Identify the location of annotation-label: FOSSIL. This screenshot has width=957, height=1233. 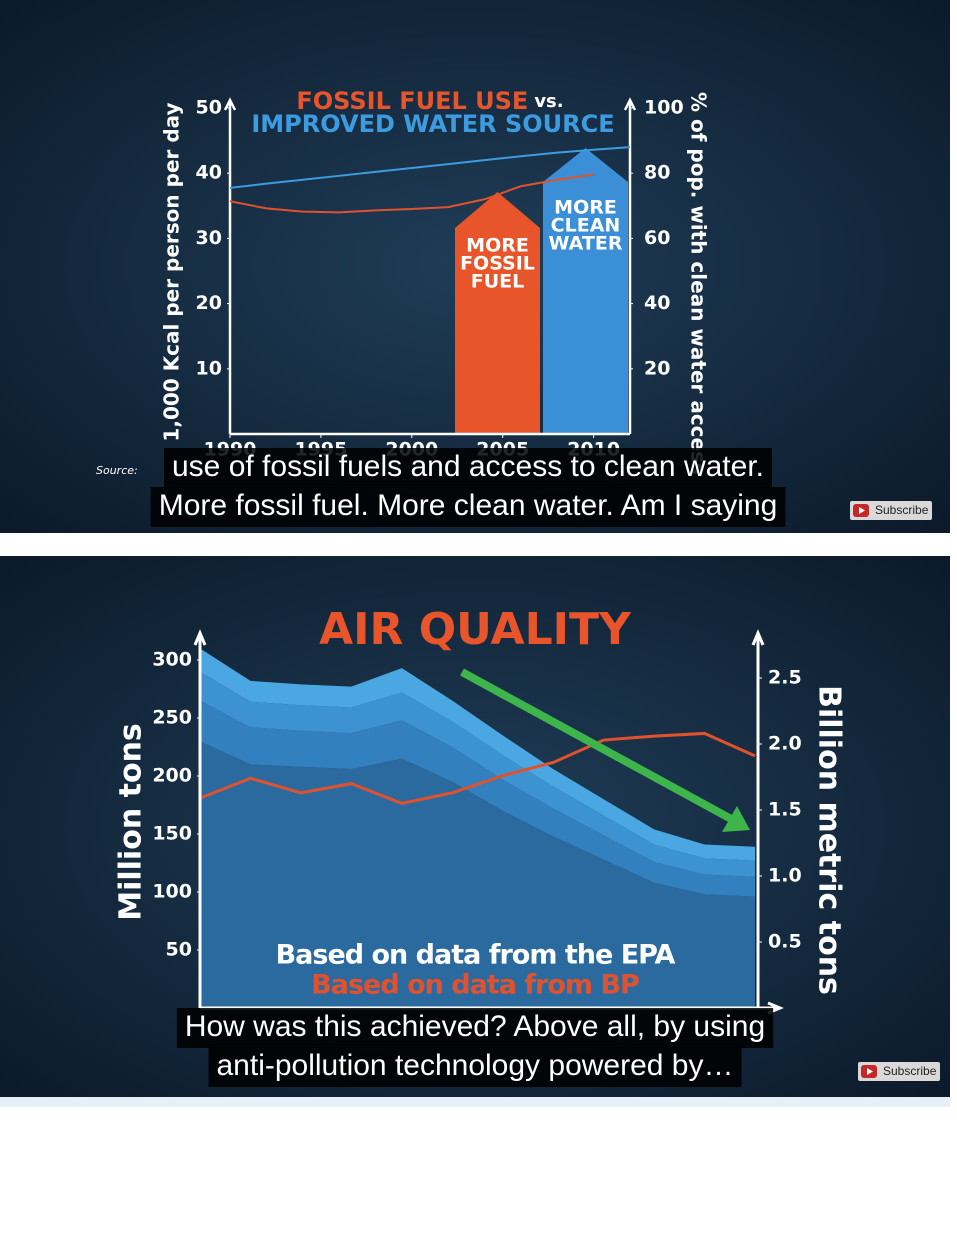
(497, 264).